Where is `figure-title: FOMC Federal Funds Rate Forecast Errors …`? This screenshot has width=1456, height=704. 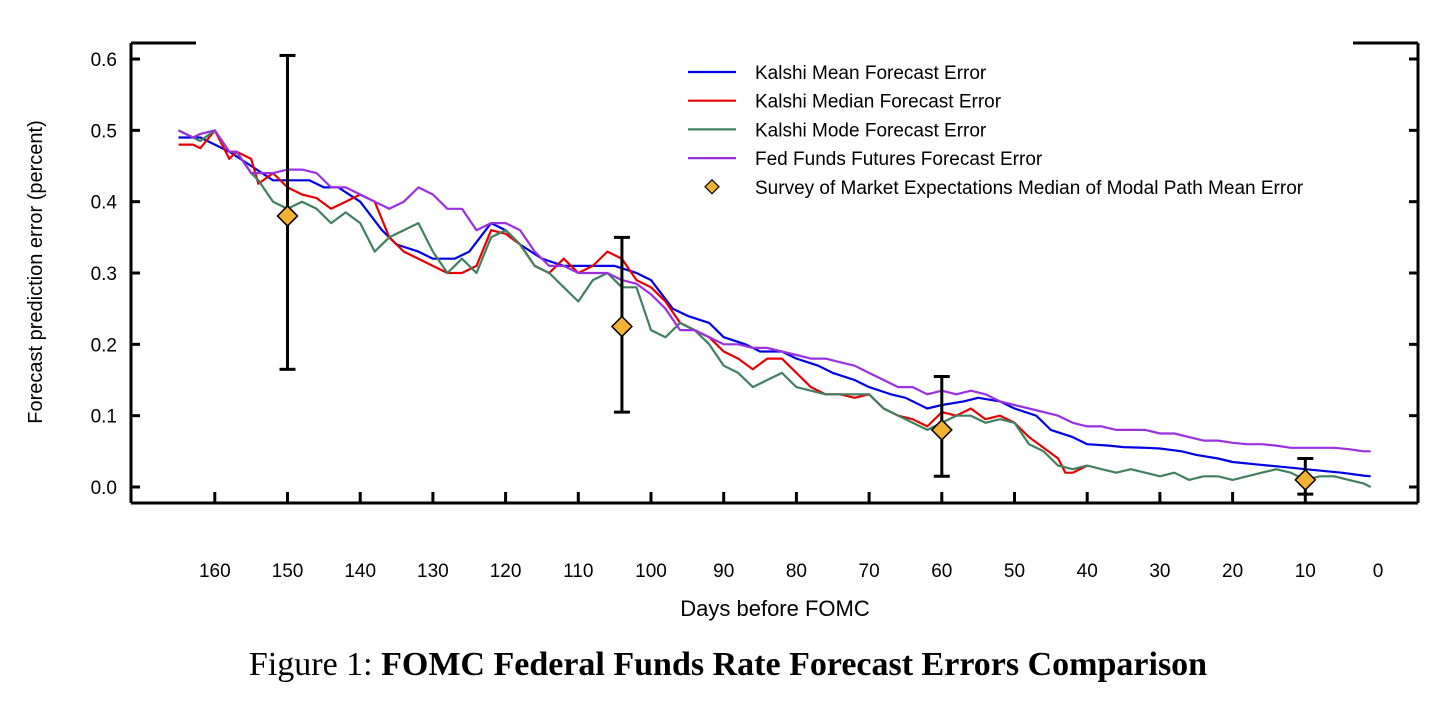 figure-title: FOMC Federal Funds Rate Forecast Errors … is located at coordinates (794, 664).